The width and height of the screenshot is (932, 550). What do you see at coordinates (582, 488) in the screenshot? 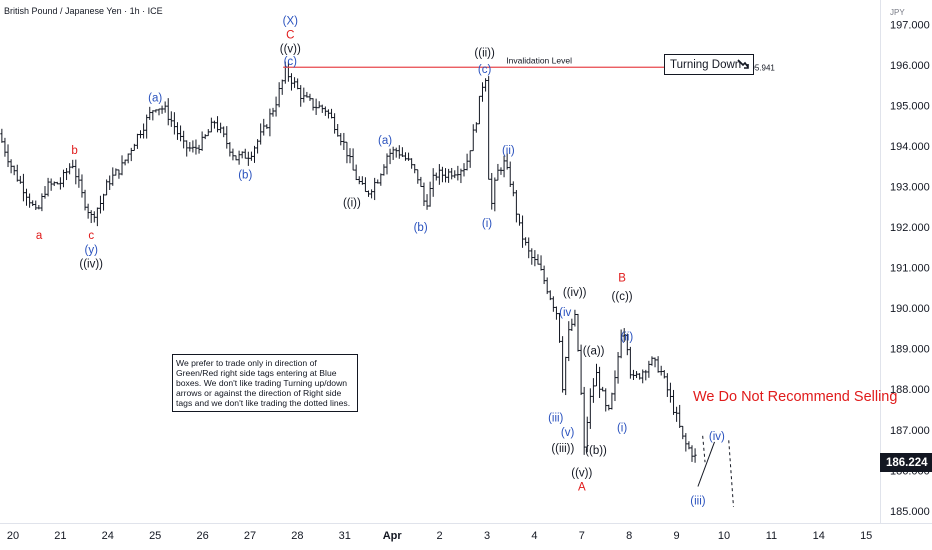
I see `wave-label-30: A` at bounding box center [582, 488].